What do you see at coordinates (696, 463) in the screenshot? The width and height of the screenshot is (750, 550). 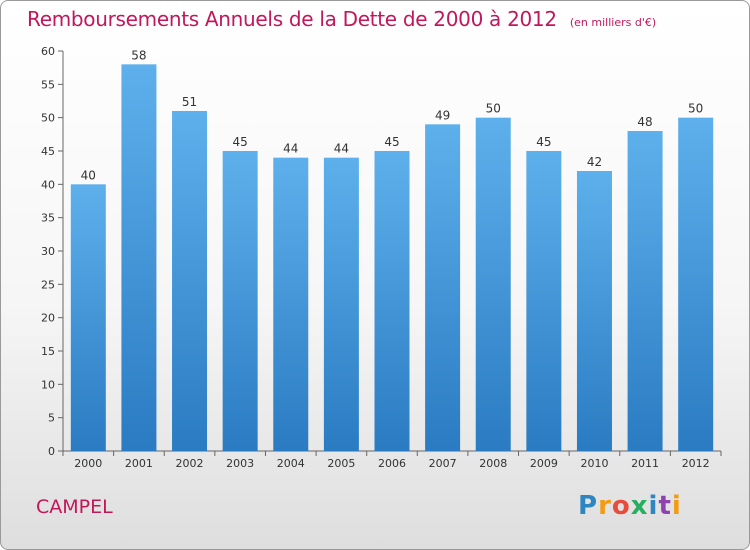 I see `x-tick-label: 2012` at bounding box center [696, 463].